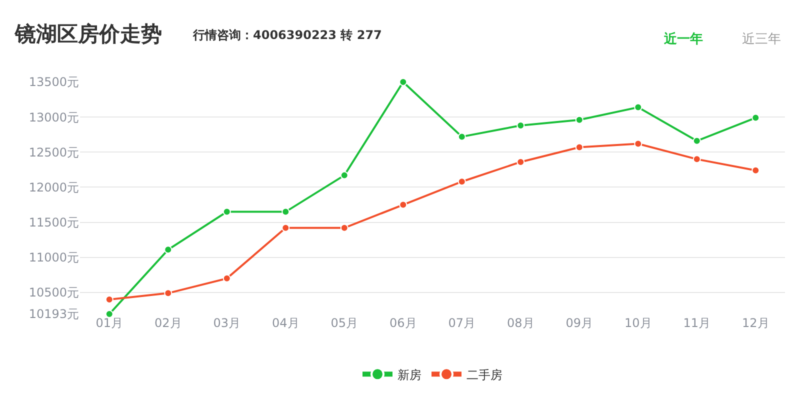 The width and height of the screenshot is (800, 401). I want to click on legend-label: 新房, so click(410, 375).